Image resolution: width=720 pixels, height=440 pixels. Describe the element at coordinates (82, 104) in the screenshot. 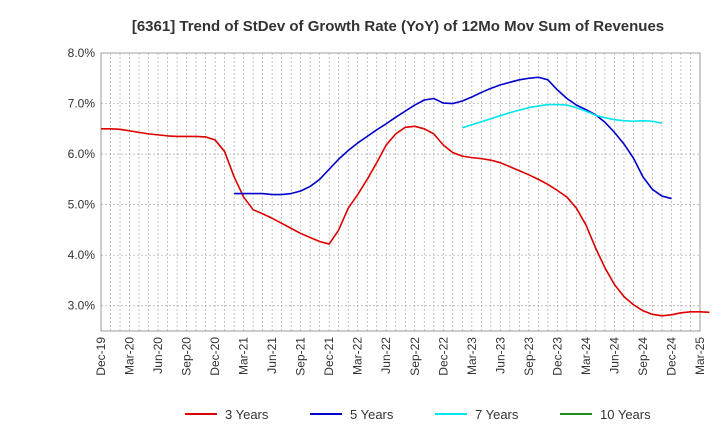

I see `y-tick-label: 7.0%` at that location.